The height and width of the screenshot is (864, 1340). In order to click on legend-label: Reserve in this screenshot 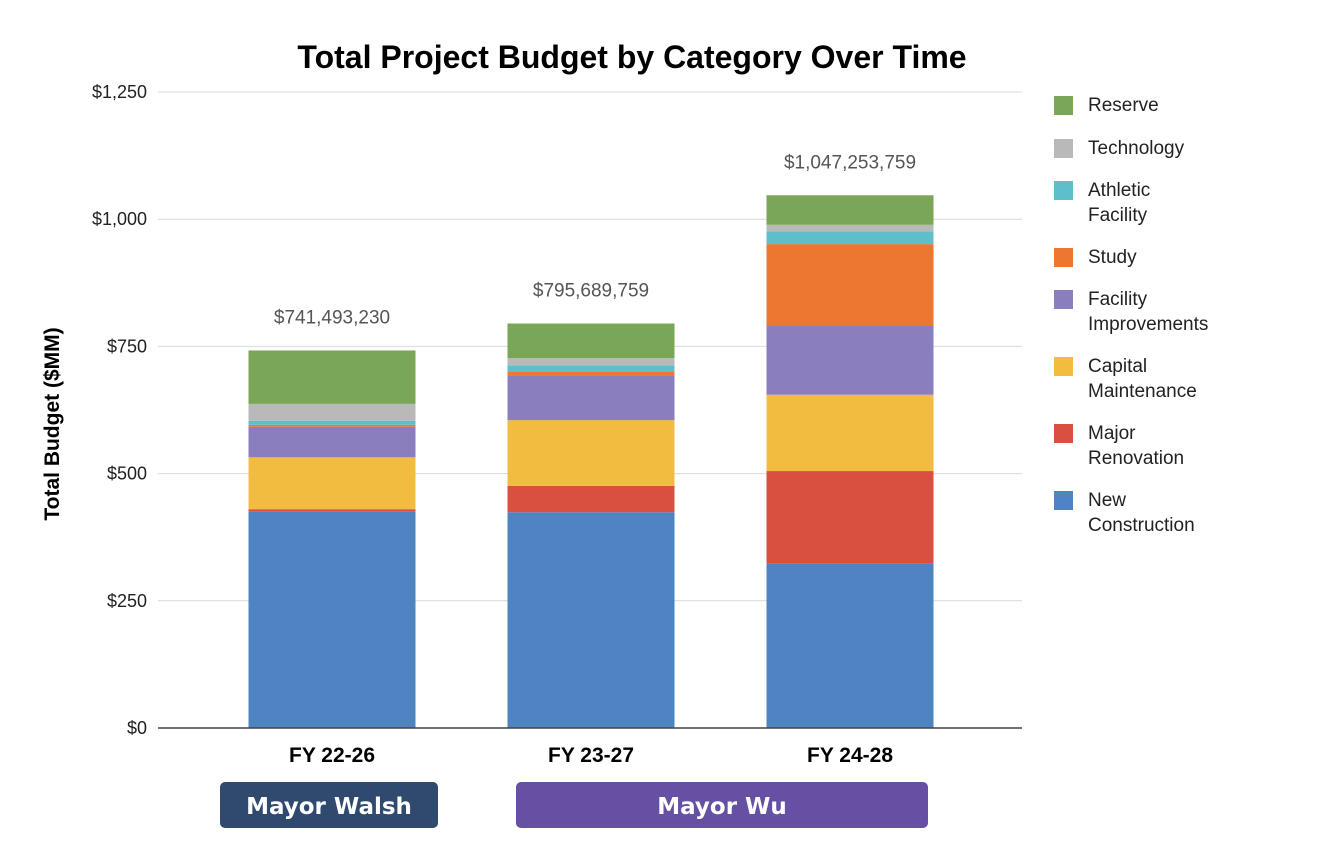, I will do `click(1123, 105)`.